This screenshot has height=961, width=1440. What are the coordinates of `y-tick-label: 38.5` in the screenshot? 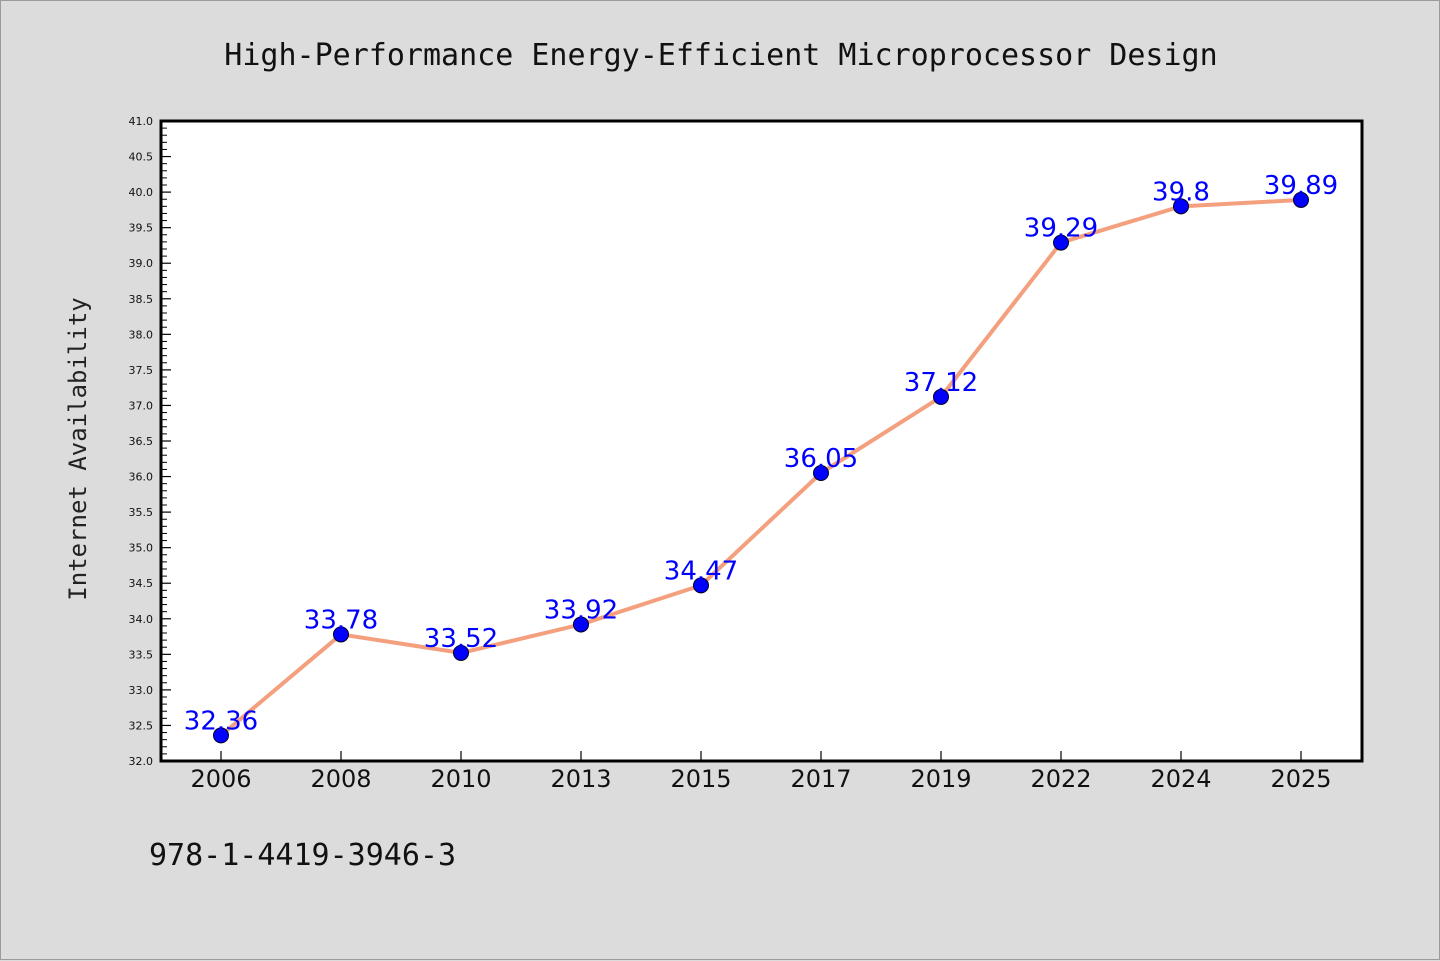 It's located at (141, 299).